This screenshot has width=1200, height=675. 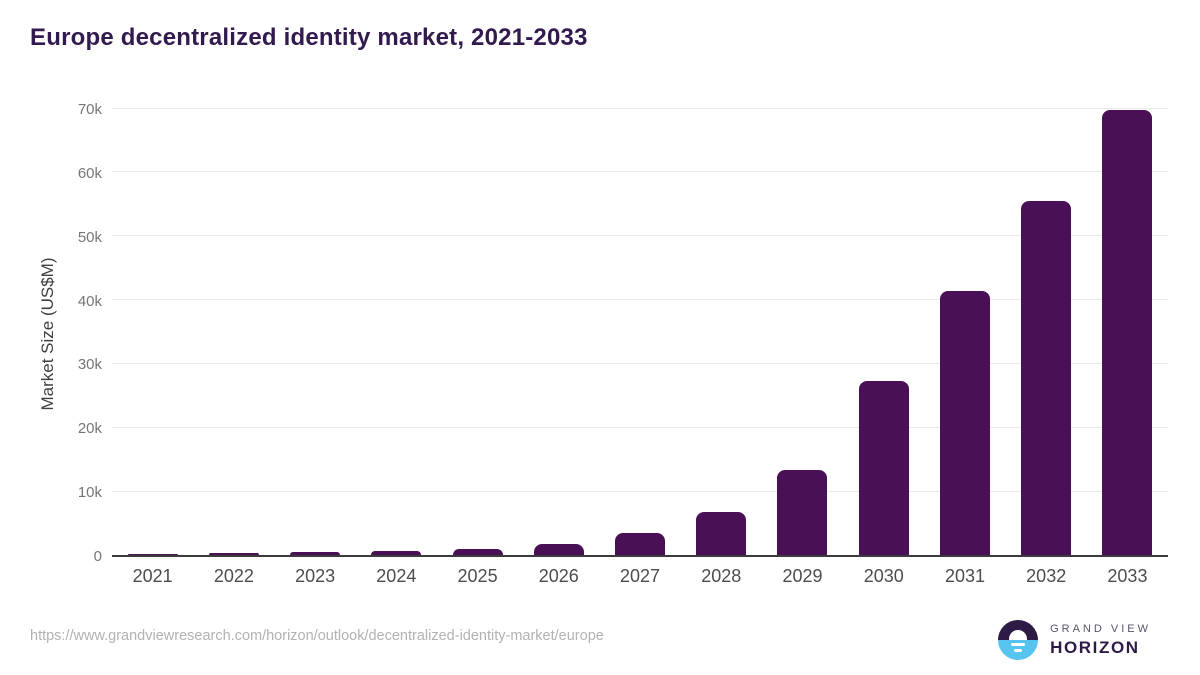 I want to click on x-tick-label: 2027, so click(x=640, y=576).